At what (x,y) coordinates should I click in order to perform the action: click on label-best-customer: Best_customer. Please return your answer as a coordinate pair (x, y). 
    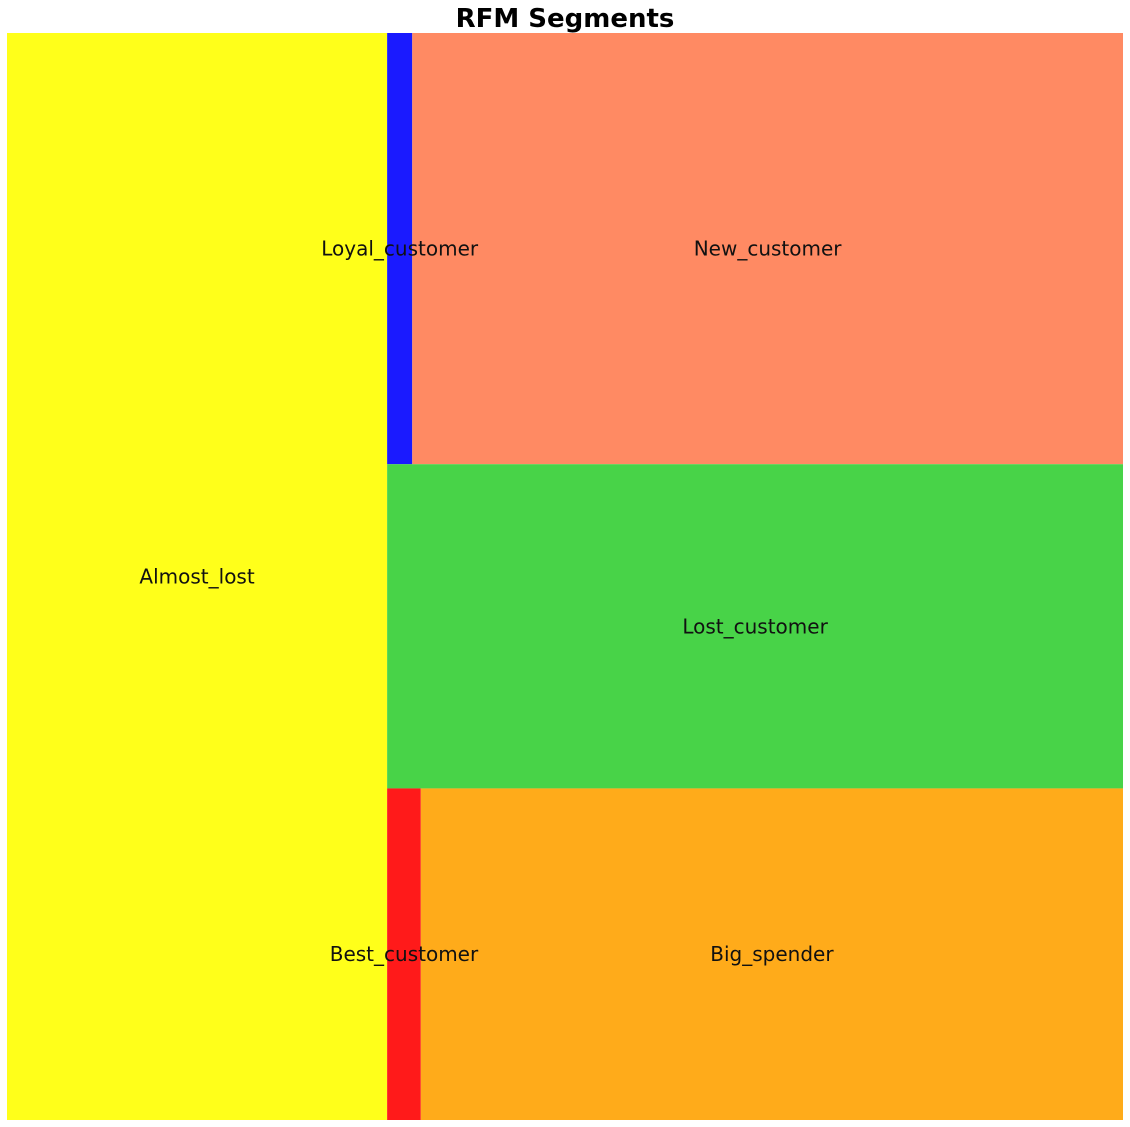
    Looking at the image, I should click on (404, 954).